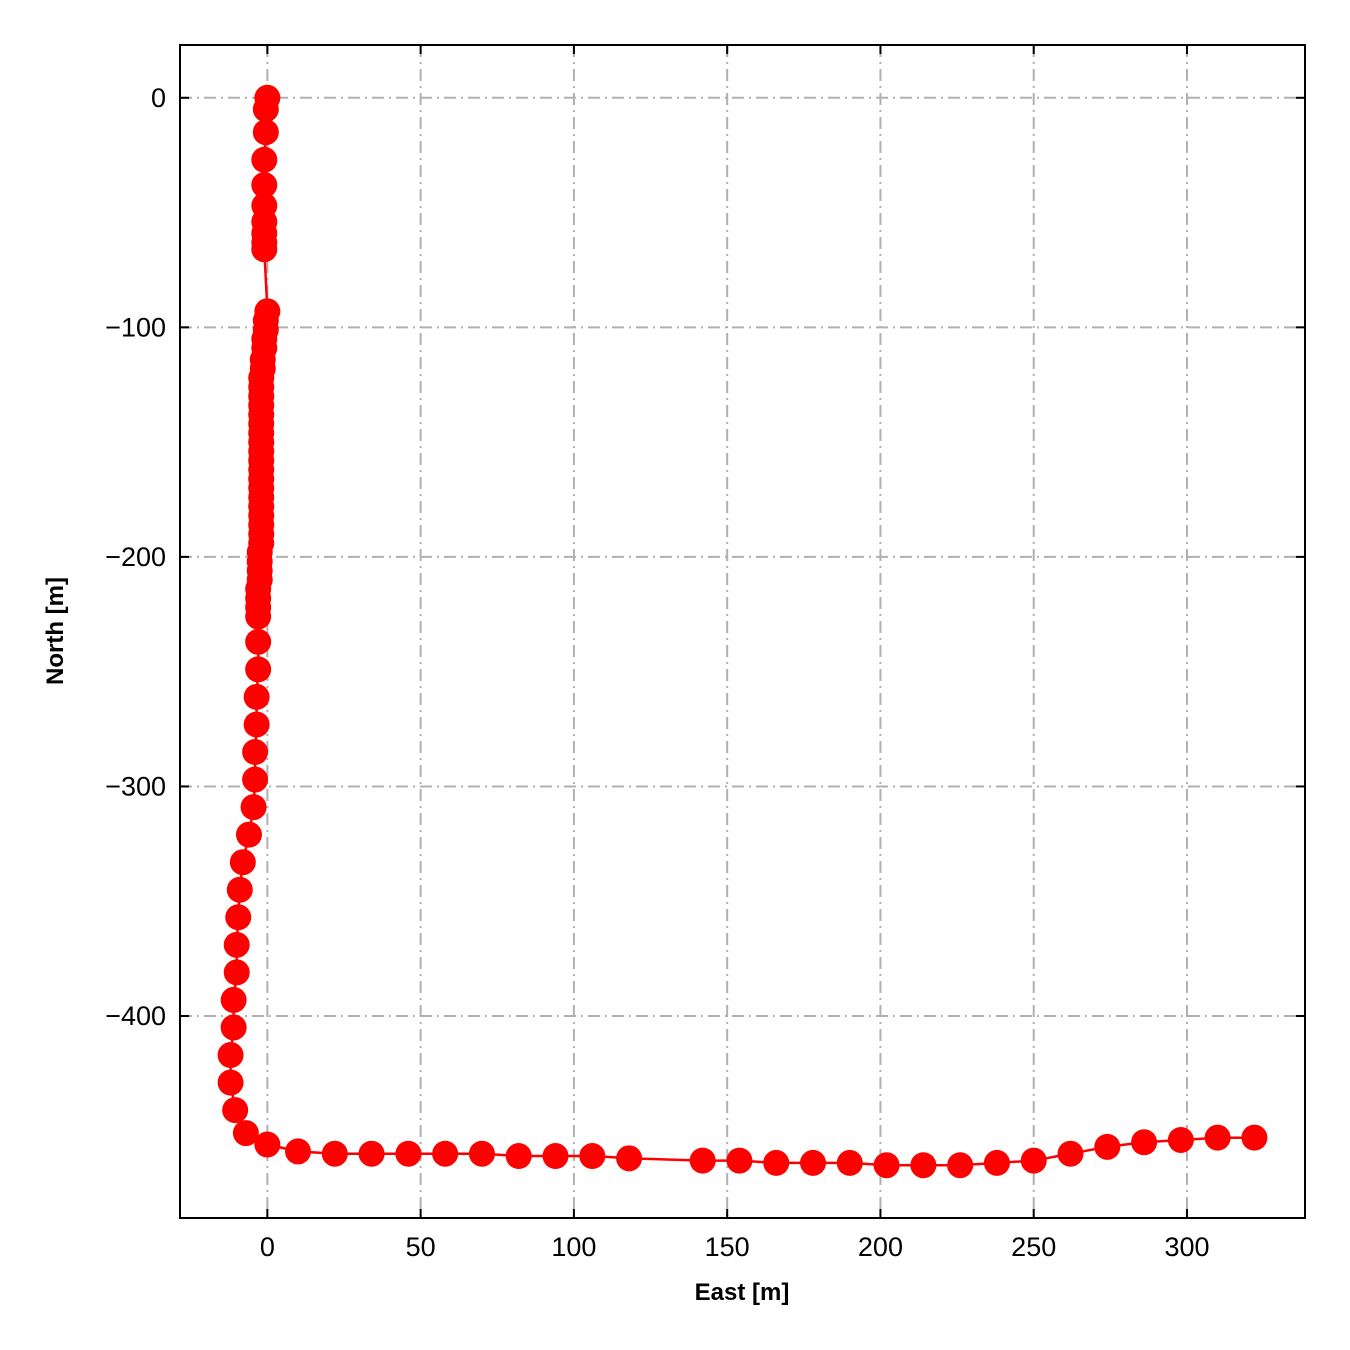 The height and width of the screenshot is (1350, 1350). What do you see at coordinates (158, 98) in the screenshot?
I see `y-tick-label: 0` at bounding box center [158, 98].